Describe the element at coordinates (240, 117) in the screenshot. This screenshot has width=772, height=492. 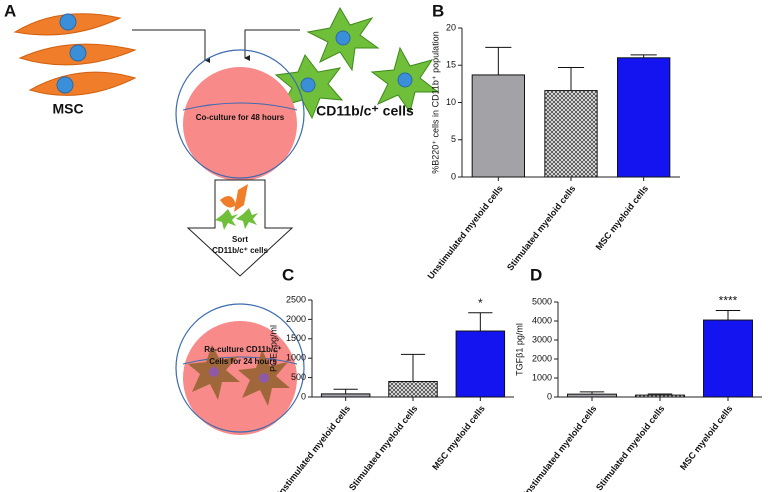
I see `coculture-text: Co-culture for 48 hours` at that location.